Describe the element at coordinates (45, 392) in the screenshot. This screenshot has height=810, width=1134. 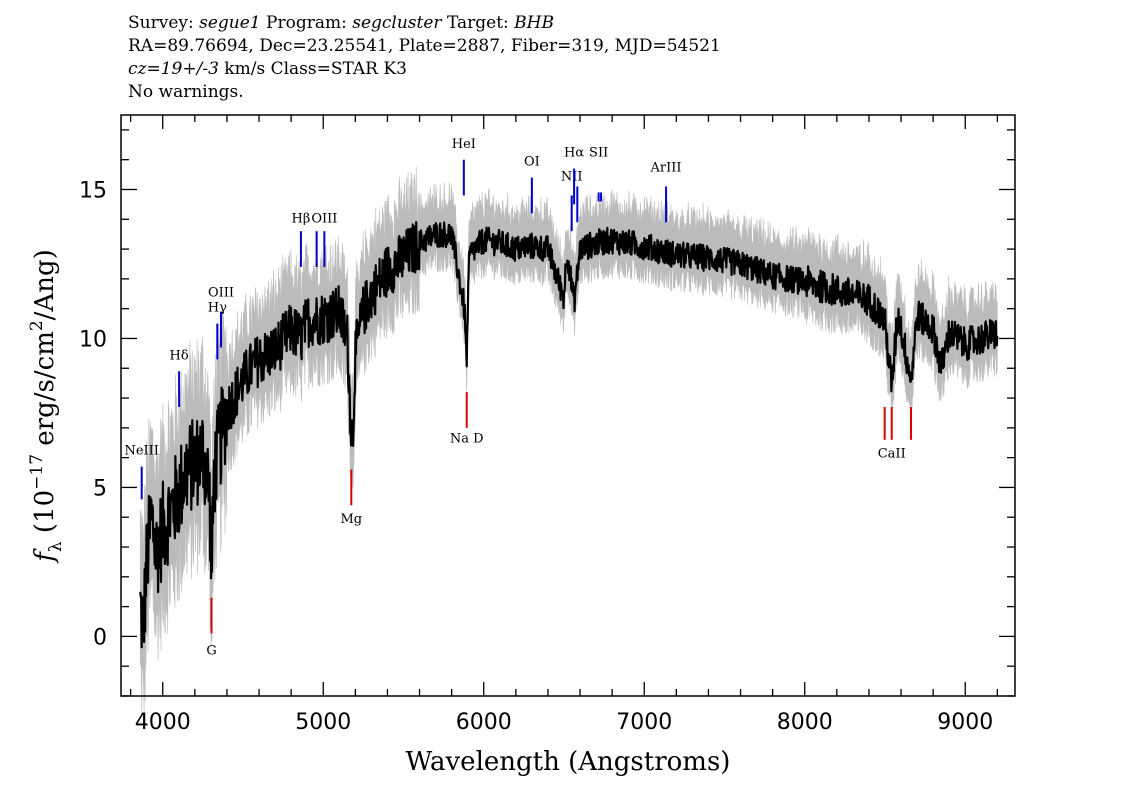
I see `y-axis-title-mid: erg/s/cm` at that location.